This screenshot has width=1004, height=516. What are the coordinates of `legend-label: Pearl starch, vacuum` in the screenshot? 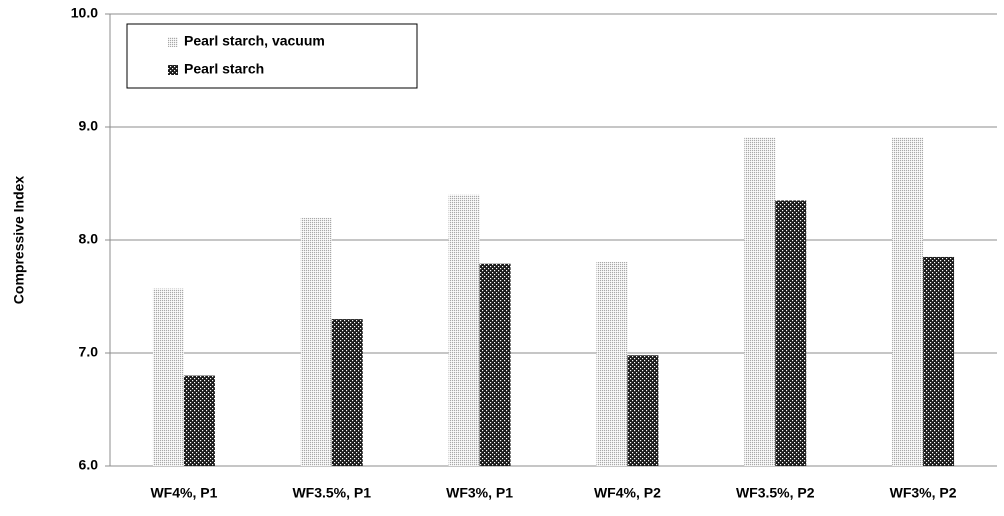 It's located at (254, 41).